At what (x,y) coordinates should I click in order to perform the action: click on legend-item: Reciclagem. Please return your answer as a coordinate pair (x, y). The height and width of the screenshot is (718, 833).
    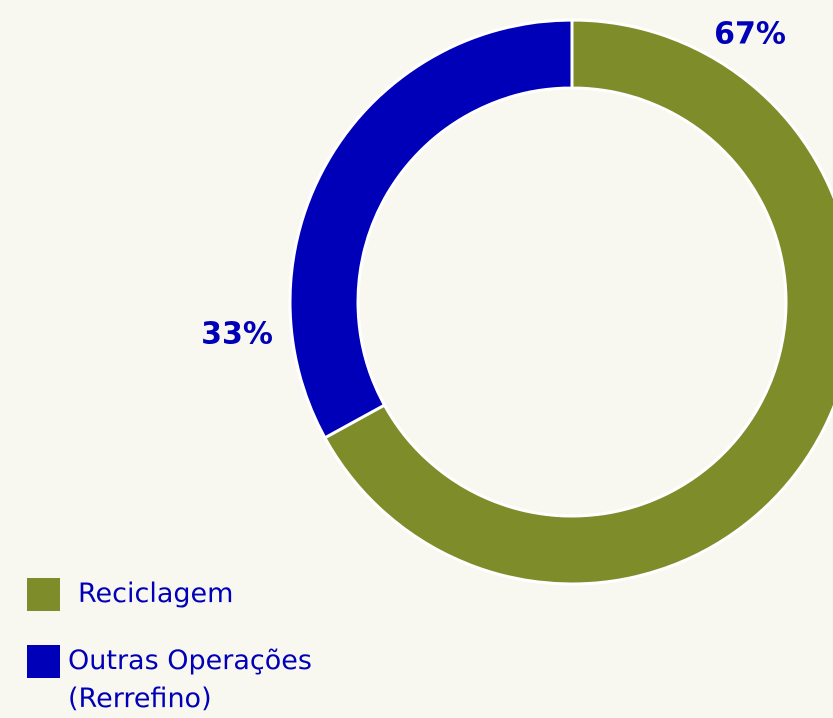
    Looking at the image, I should click on (217, 595).